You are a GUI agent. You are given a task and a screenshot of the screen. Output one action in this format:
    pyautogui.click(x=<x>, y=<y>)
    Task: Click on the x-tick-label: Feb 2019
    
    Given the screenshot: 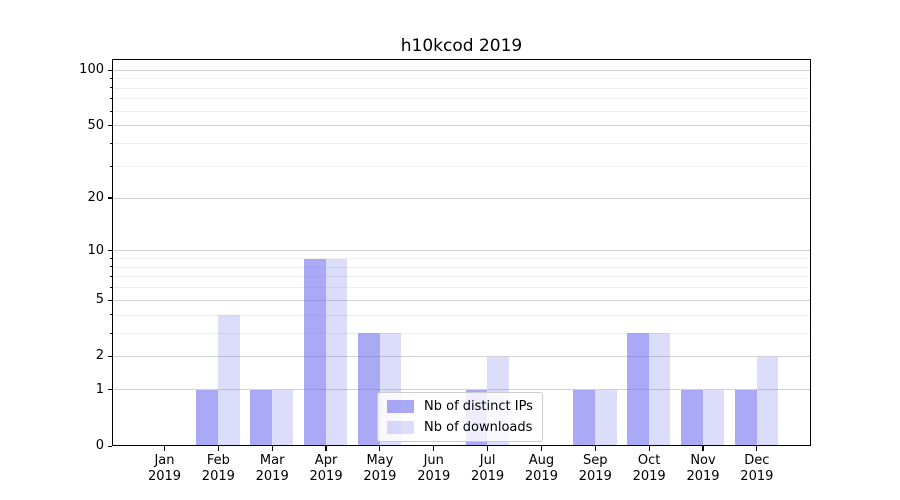 What is the action you would take?
    pyautogui.click(x=218, y=468)
    